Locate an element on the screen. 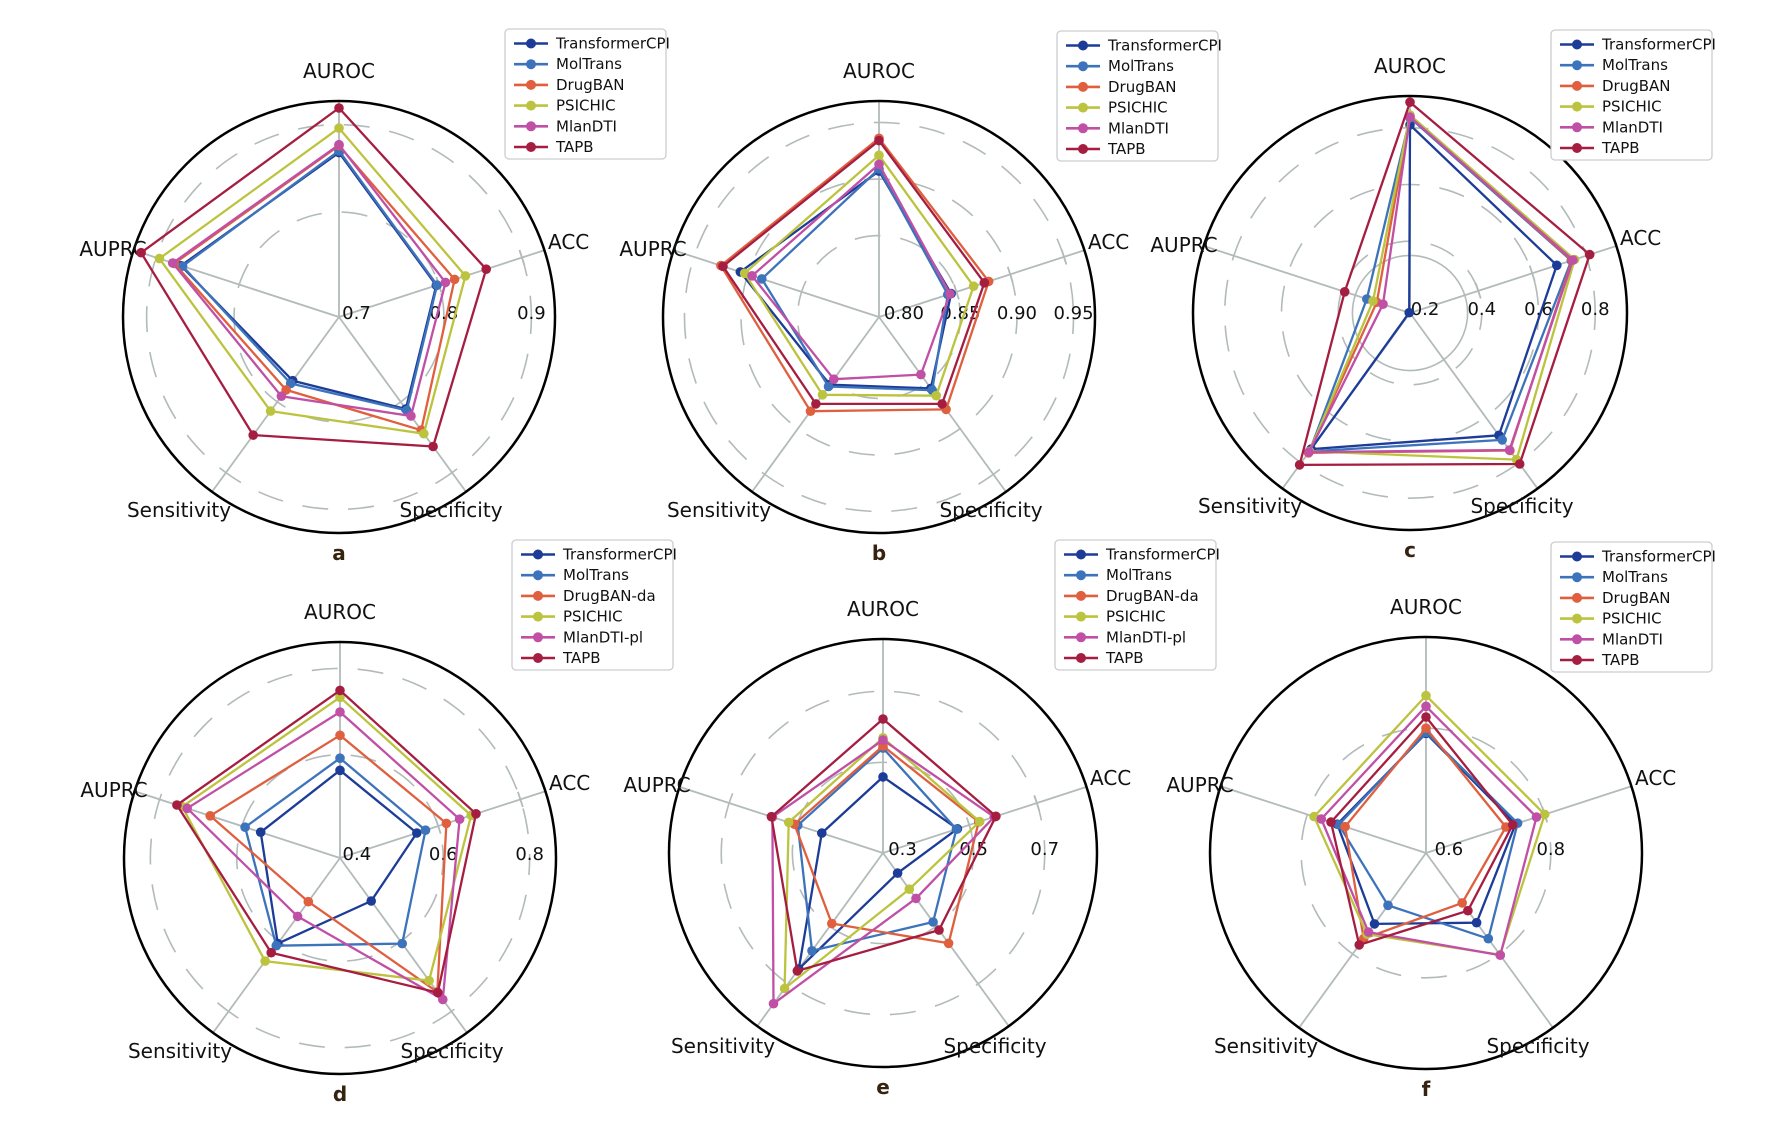  panel-letter-f: f is located at coordinates (1426, 1089).